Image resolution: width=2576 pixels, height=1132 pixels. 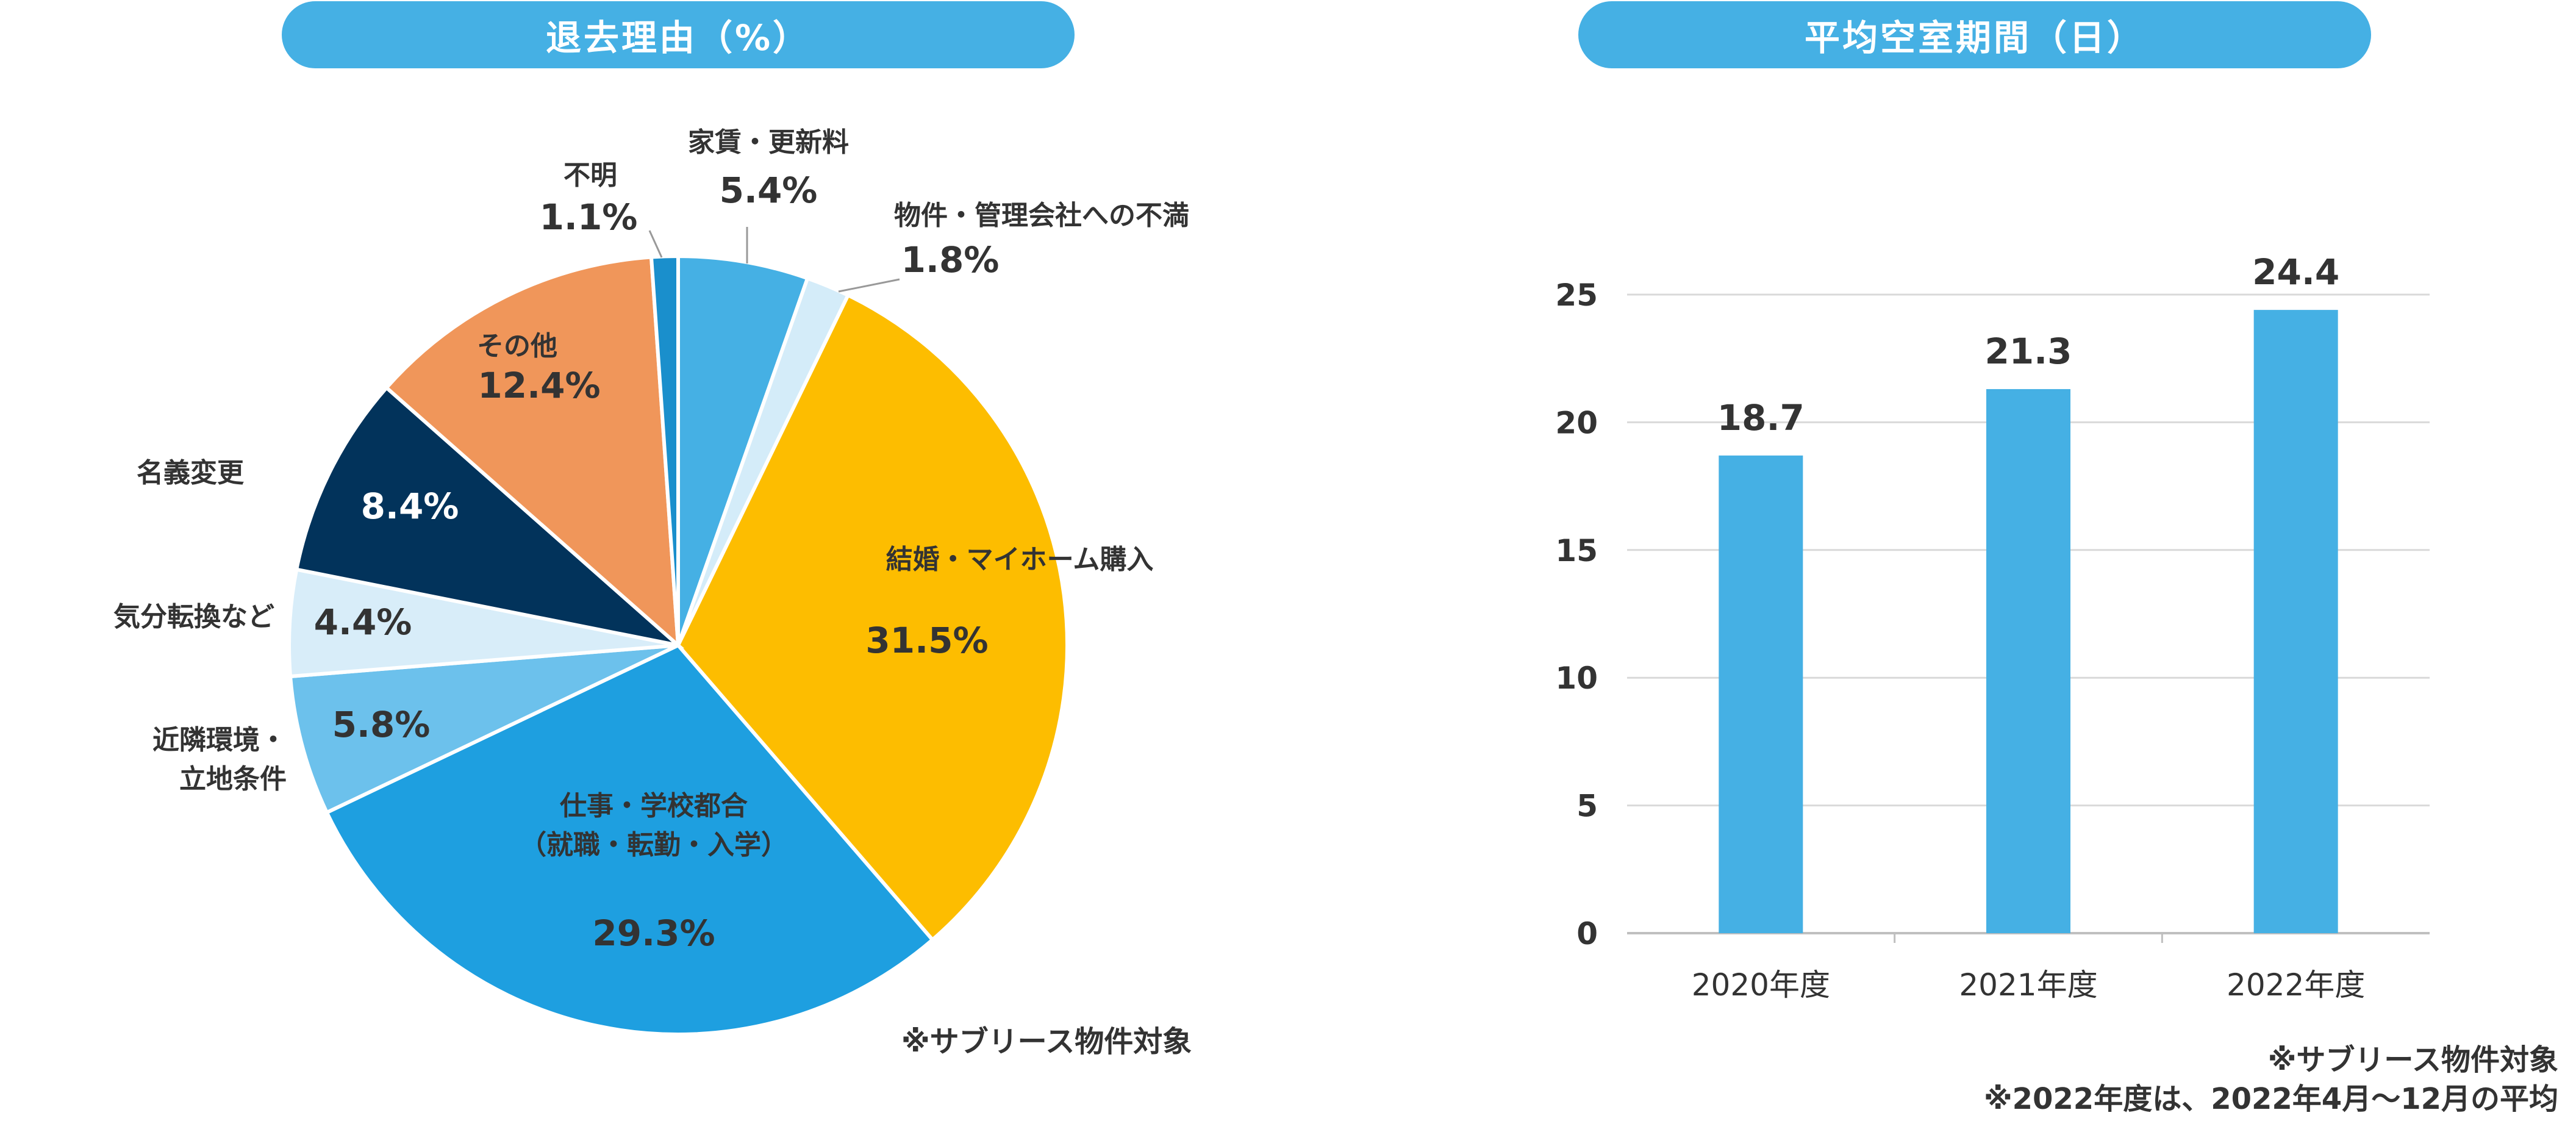 What do you see at coordinates (927, 640) in the screenshot?
I see `pie-slice-value-2: 31.5%` at bounding box center [927, 640].